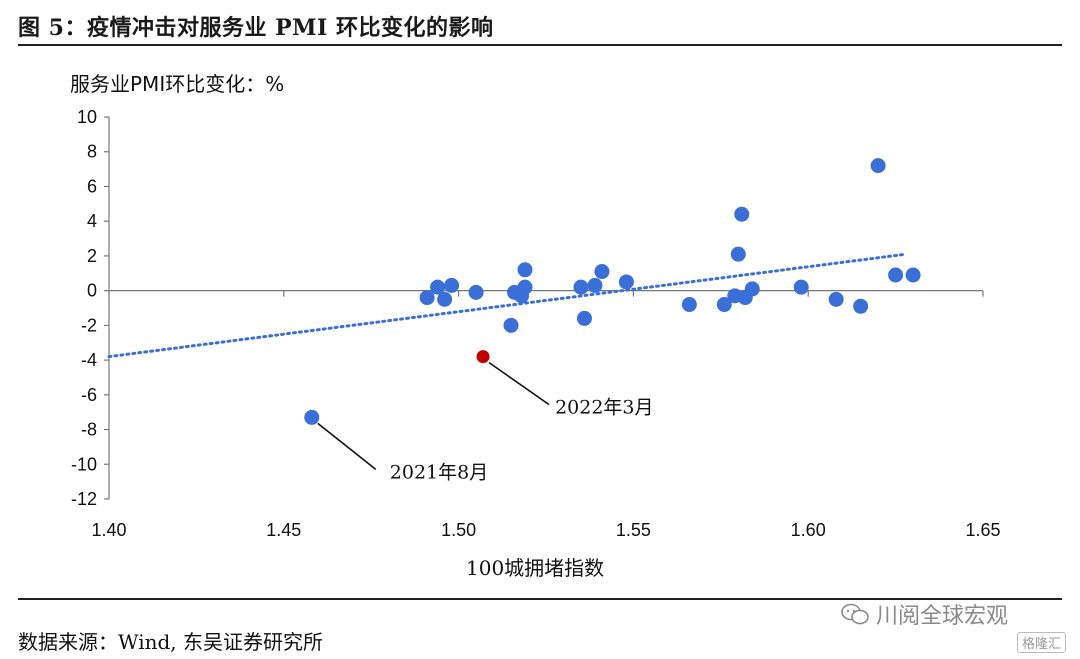  I want to click on top-rule, so click(540, 45).